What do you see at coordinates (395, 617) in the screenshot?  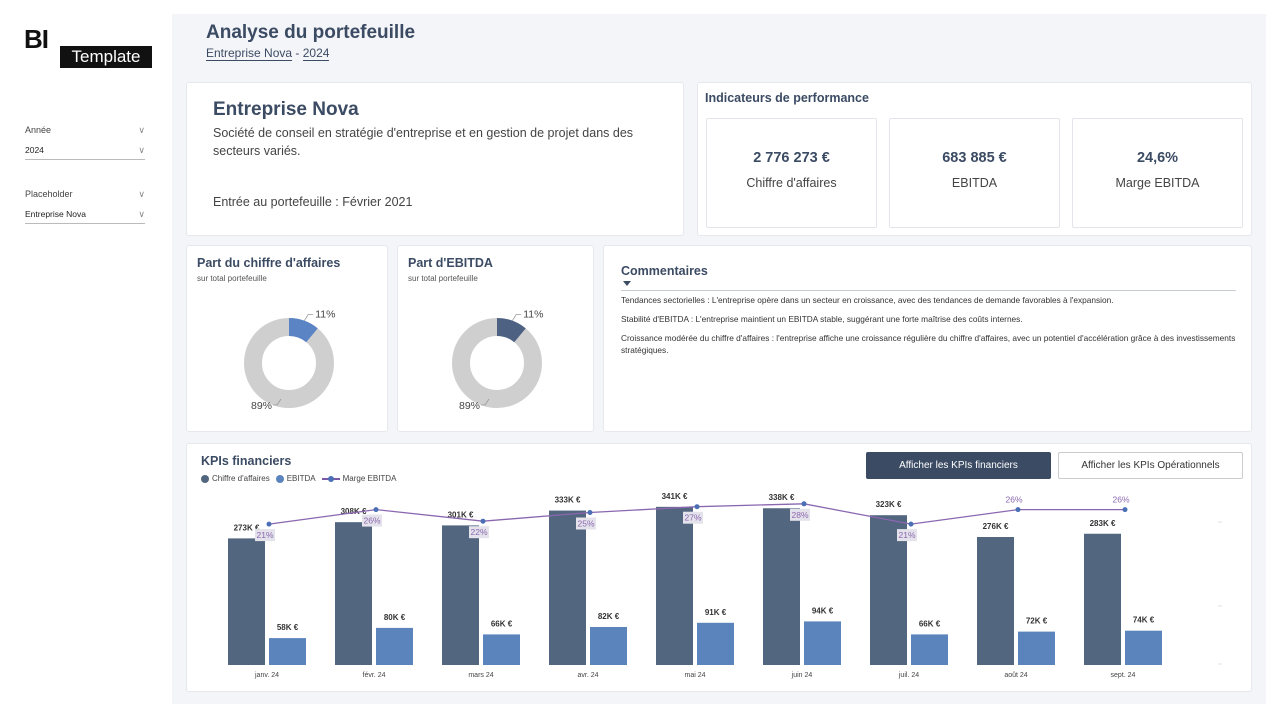 I see `bar-ebitda-label: 80K €` at bounding box center [395, 617].